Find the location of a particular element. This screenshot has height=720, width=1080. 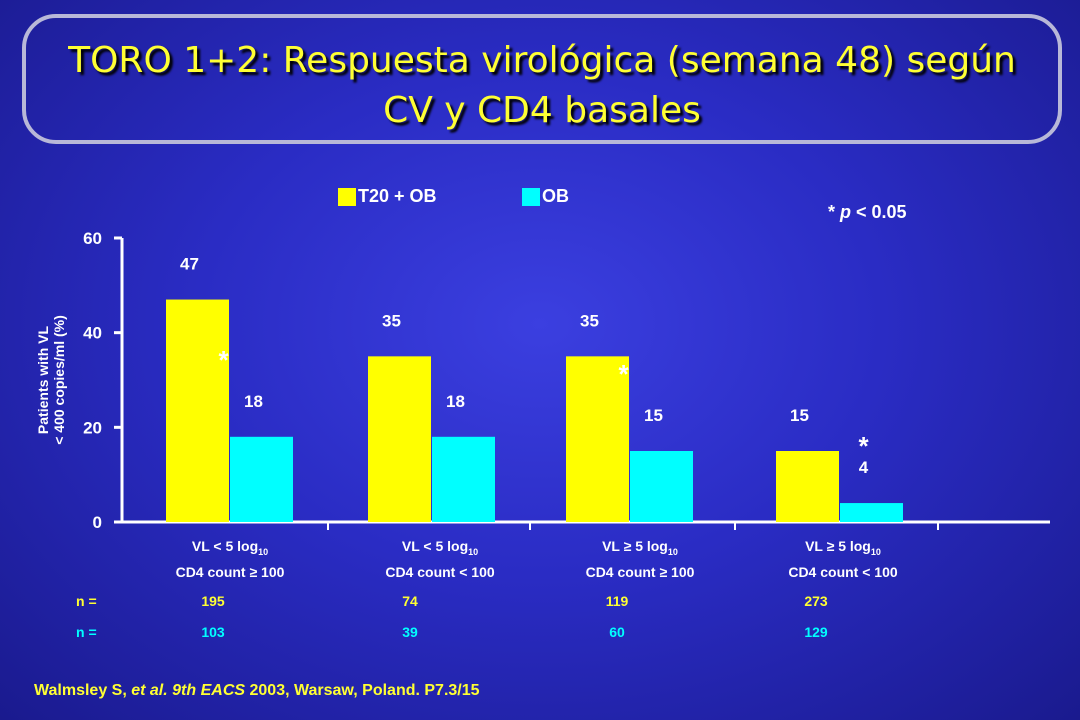

category-label: VL < 5 log10 CD4 count < 100 is located at coordinates (440, 559).